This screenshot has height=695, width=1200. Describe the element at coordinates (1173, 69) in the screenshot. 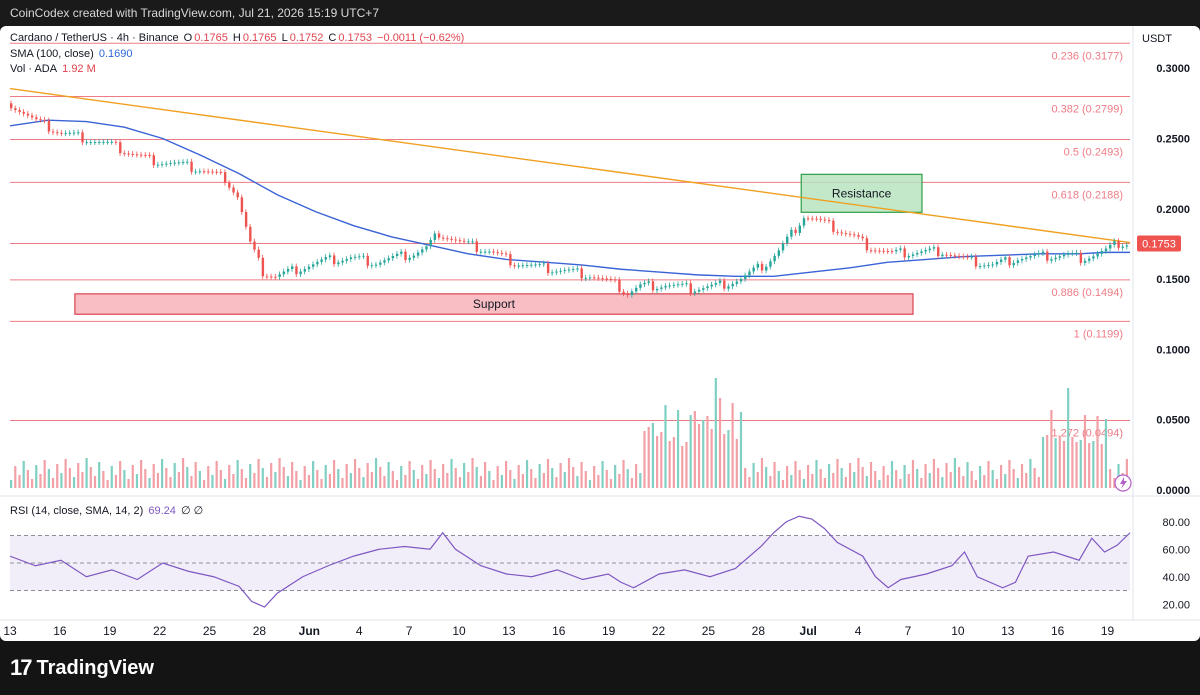

I see `price-axis-tick: 0.3000` at that location.